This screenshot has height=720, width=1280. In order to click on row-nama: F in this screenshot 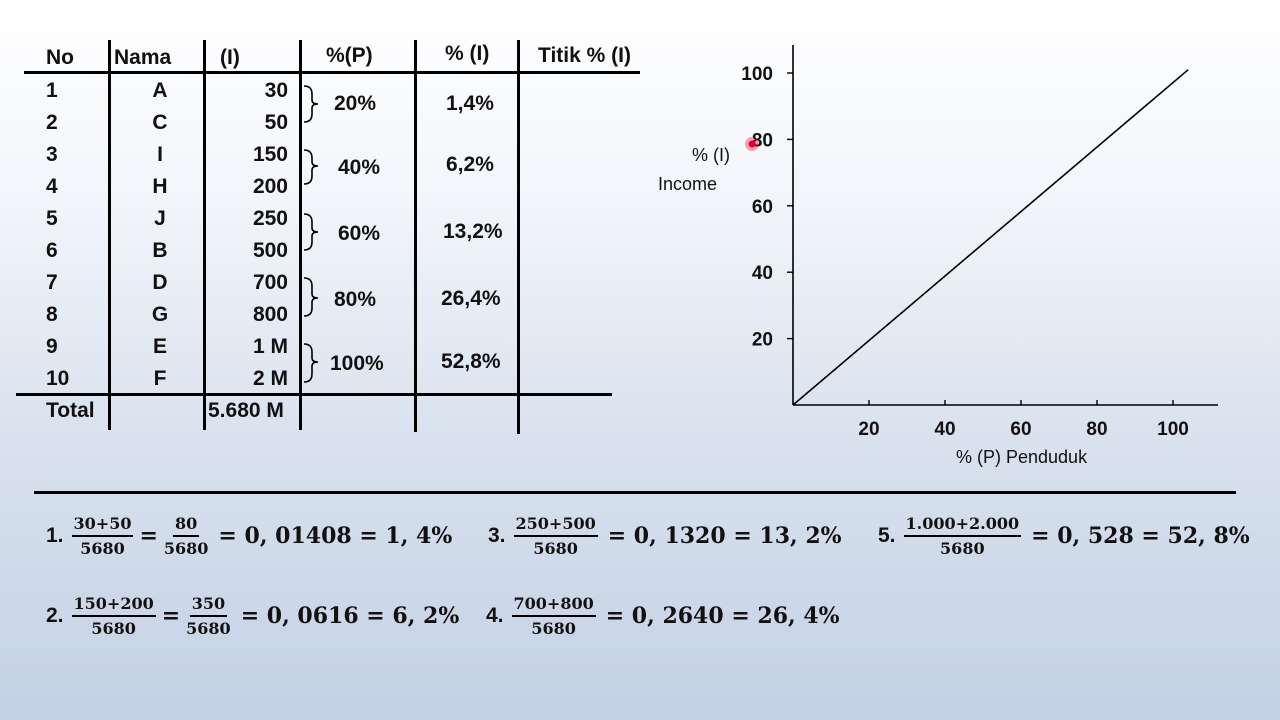, I will do `click(160, 378)`.